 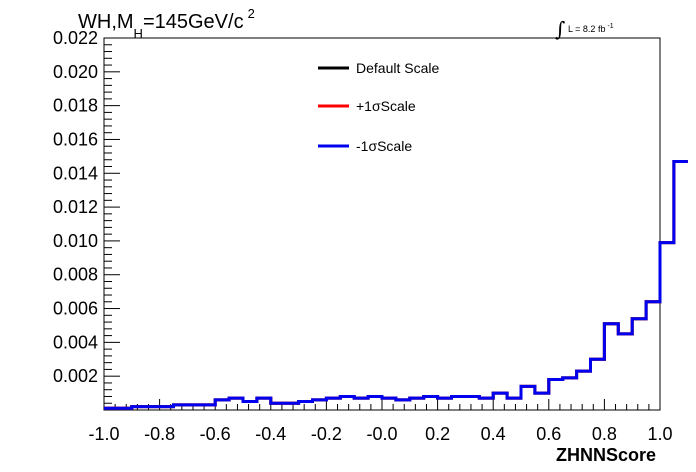 I want to click on y-tick-label: 0.004, so click(x=75, y=342).